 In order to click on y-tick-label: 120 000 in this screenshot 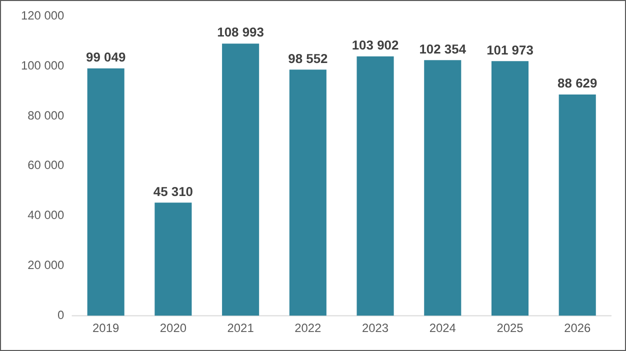, I will do `click(42, 15)`.